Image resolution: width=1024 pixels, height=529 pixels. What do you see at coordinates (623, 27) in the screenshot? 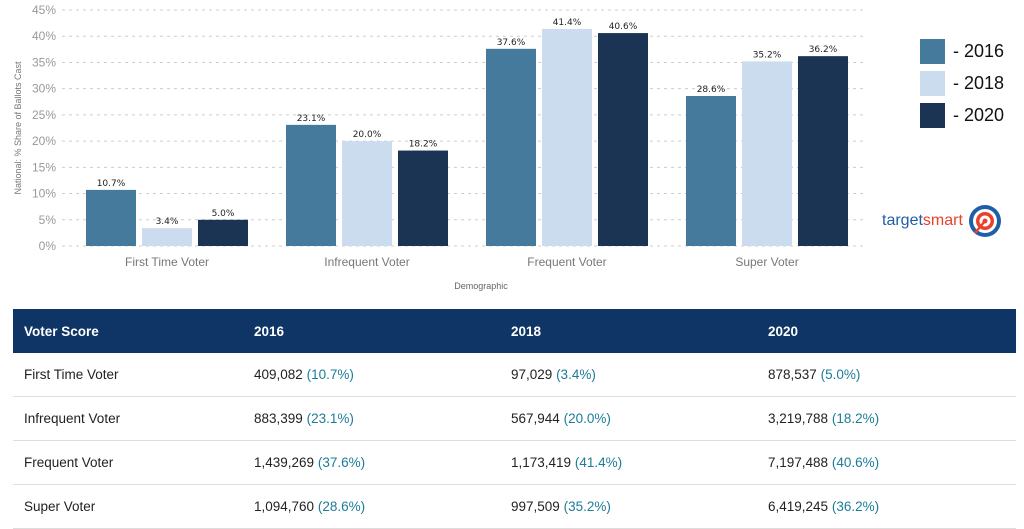
I see `data-label: 40.6%` at bounding box center [623, 27].